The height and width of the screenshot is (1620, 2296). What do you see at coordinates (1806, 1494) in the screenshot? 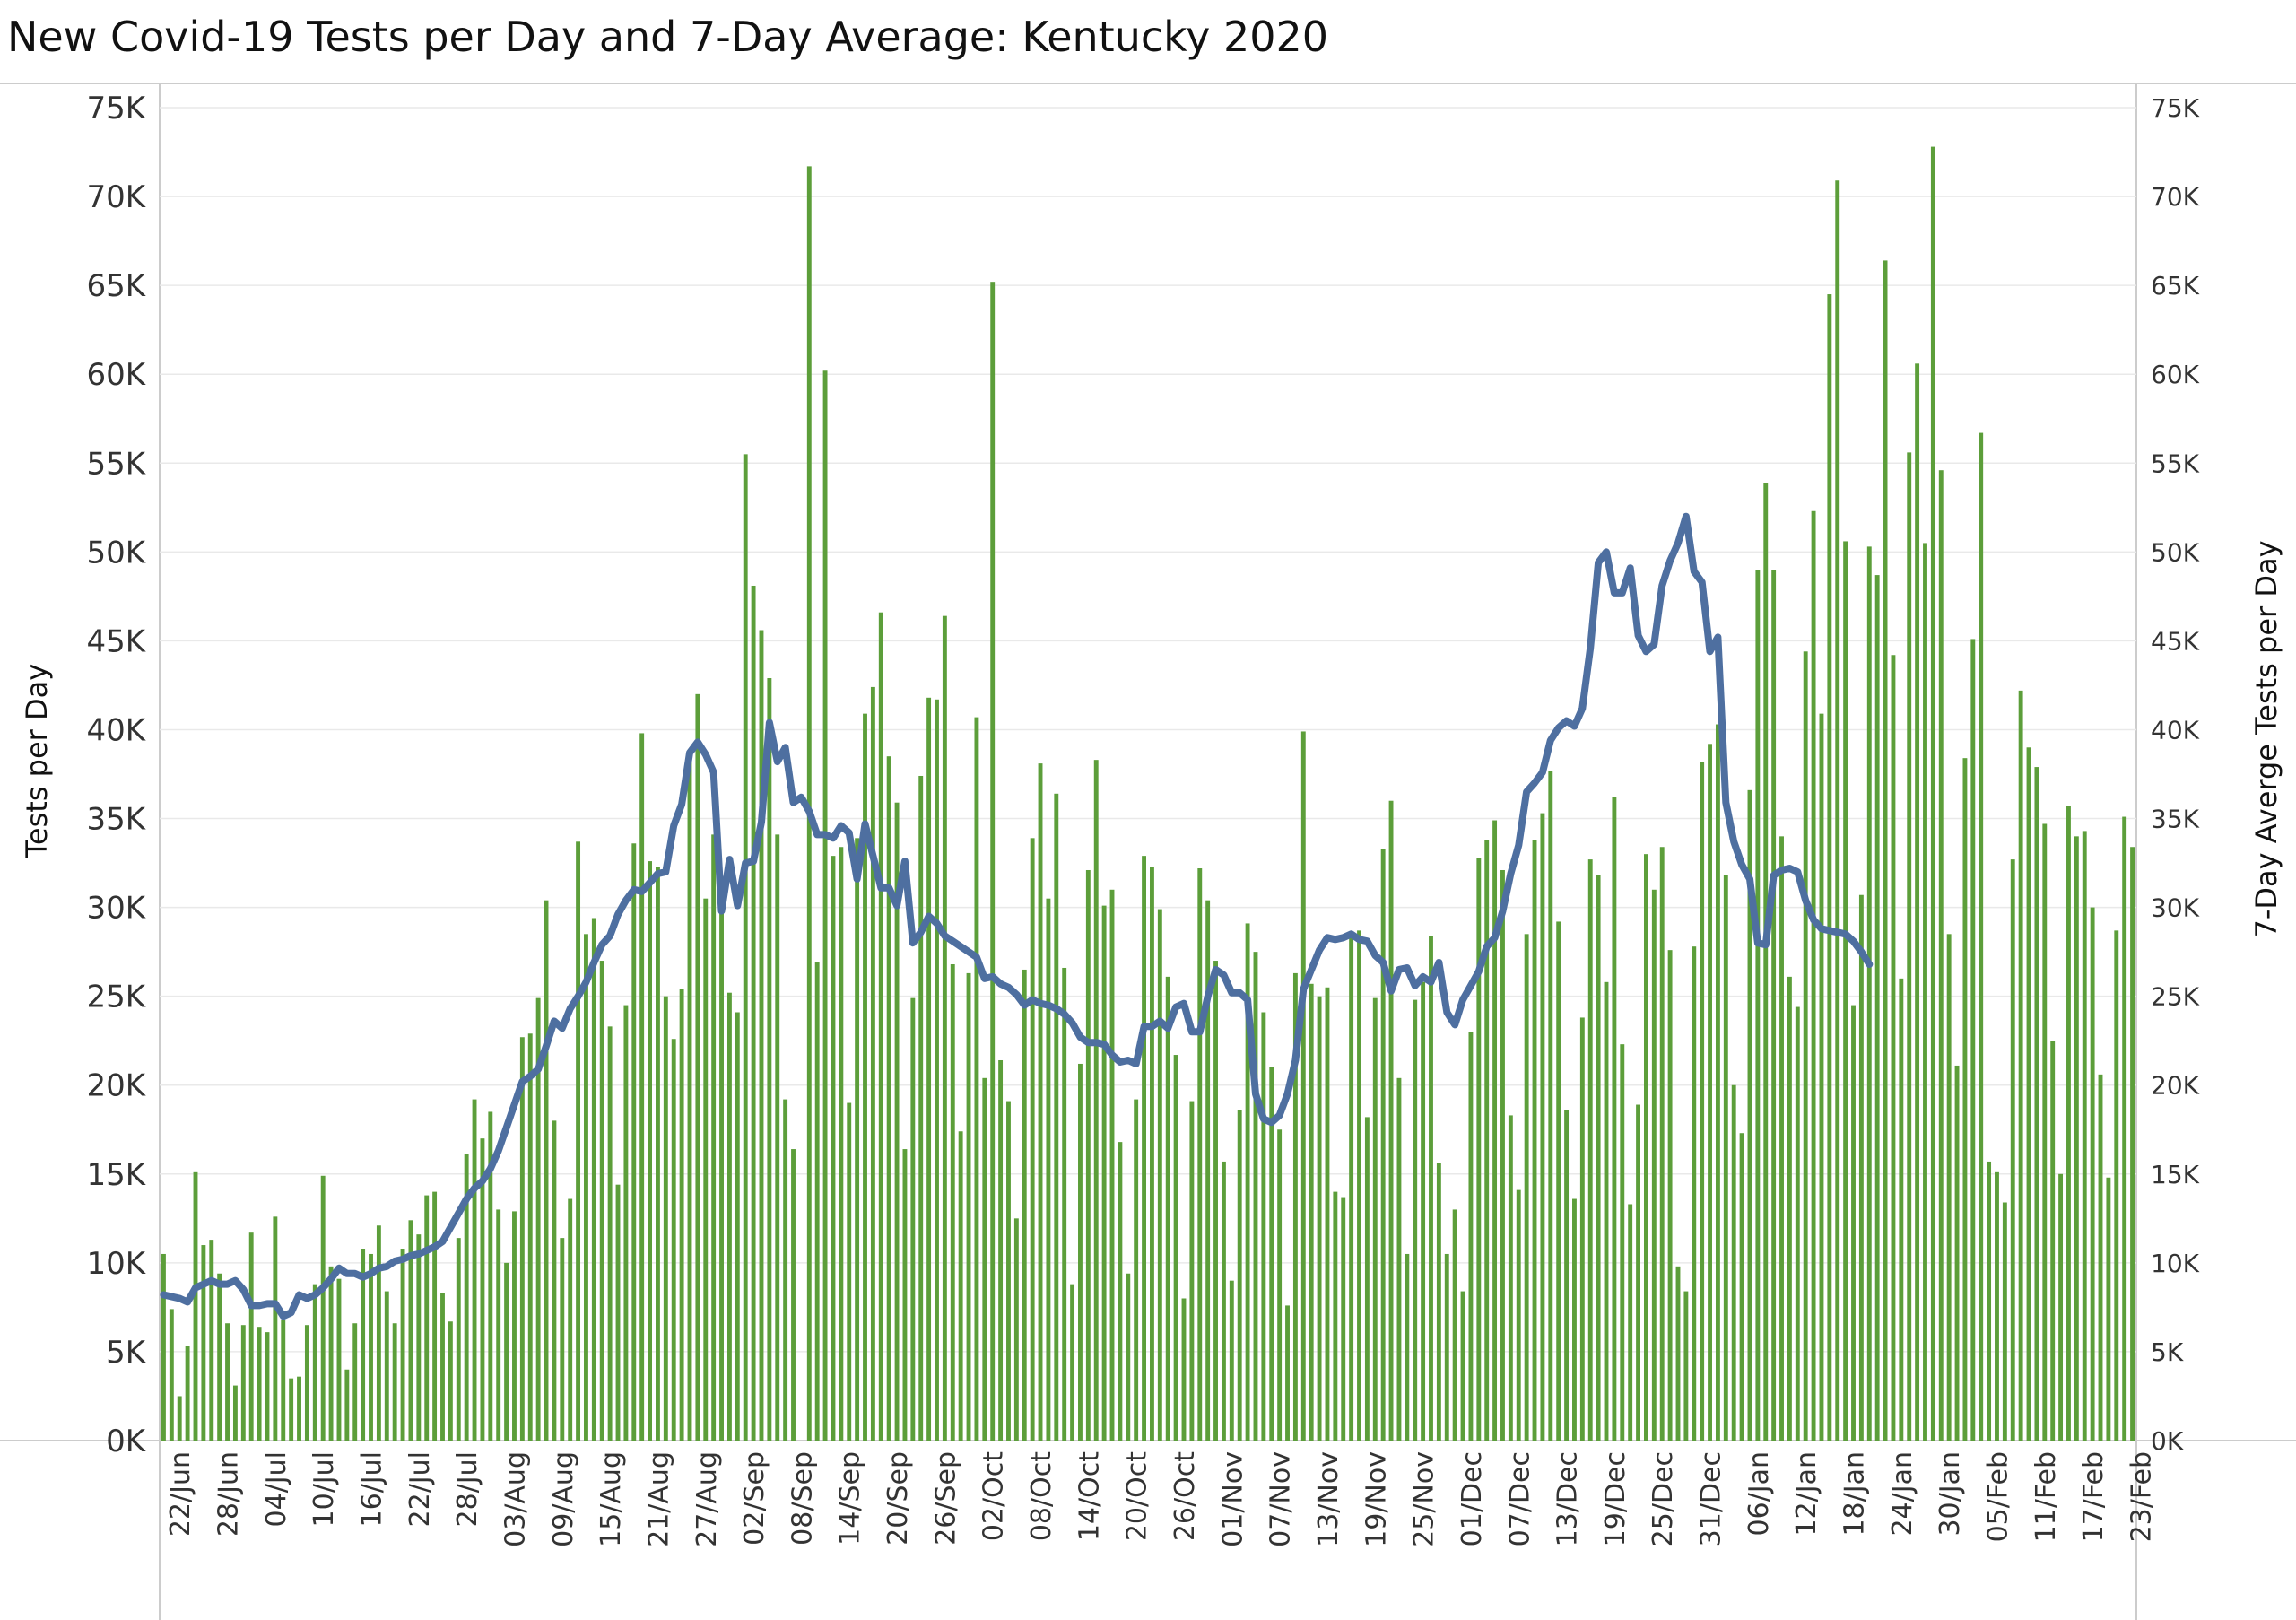
I see `x-tick-label: 12/Jan` at bounding box center [1806, 1494].